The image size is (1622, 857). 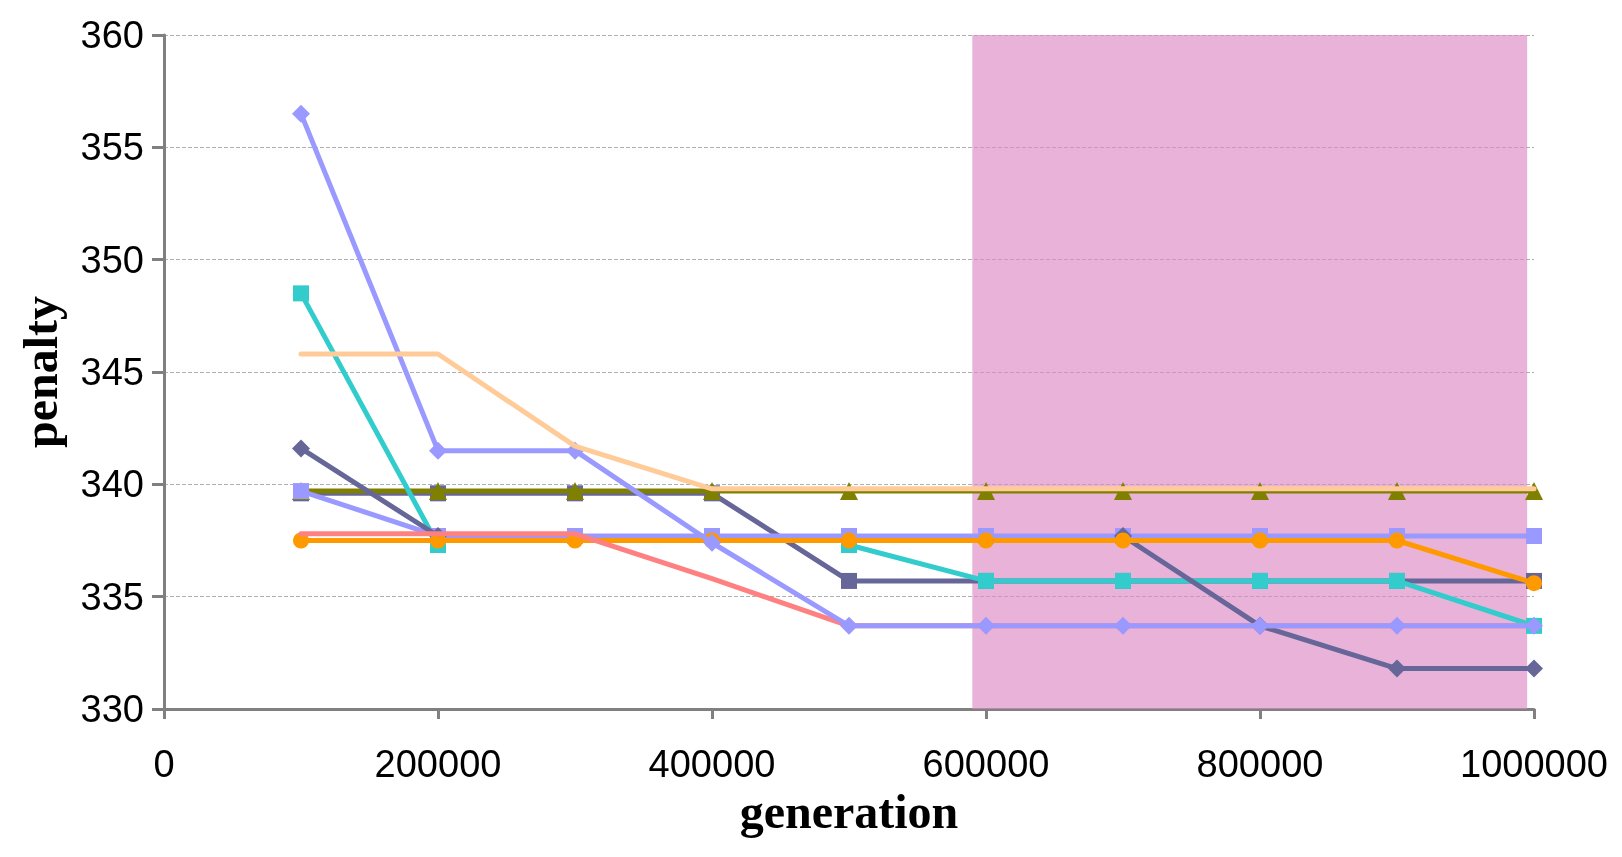 I want to click on y-tick-label: 335, so click(x=112, y=596).